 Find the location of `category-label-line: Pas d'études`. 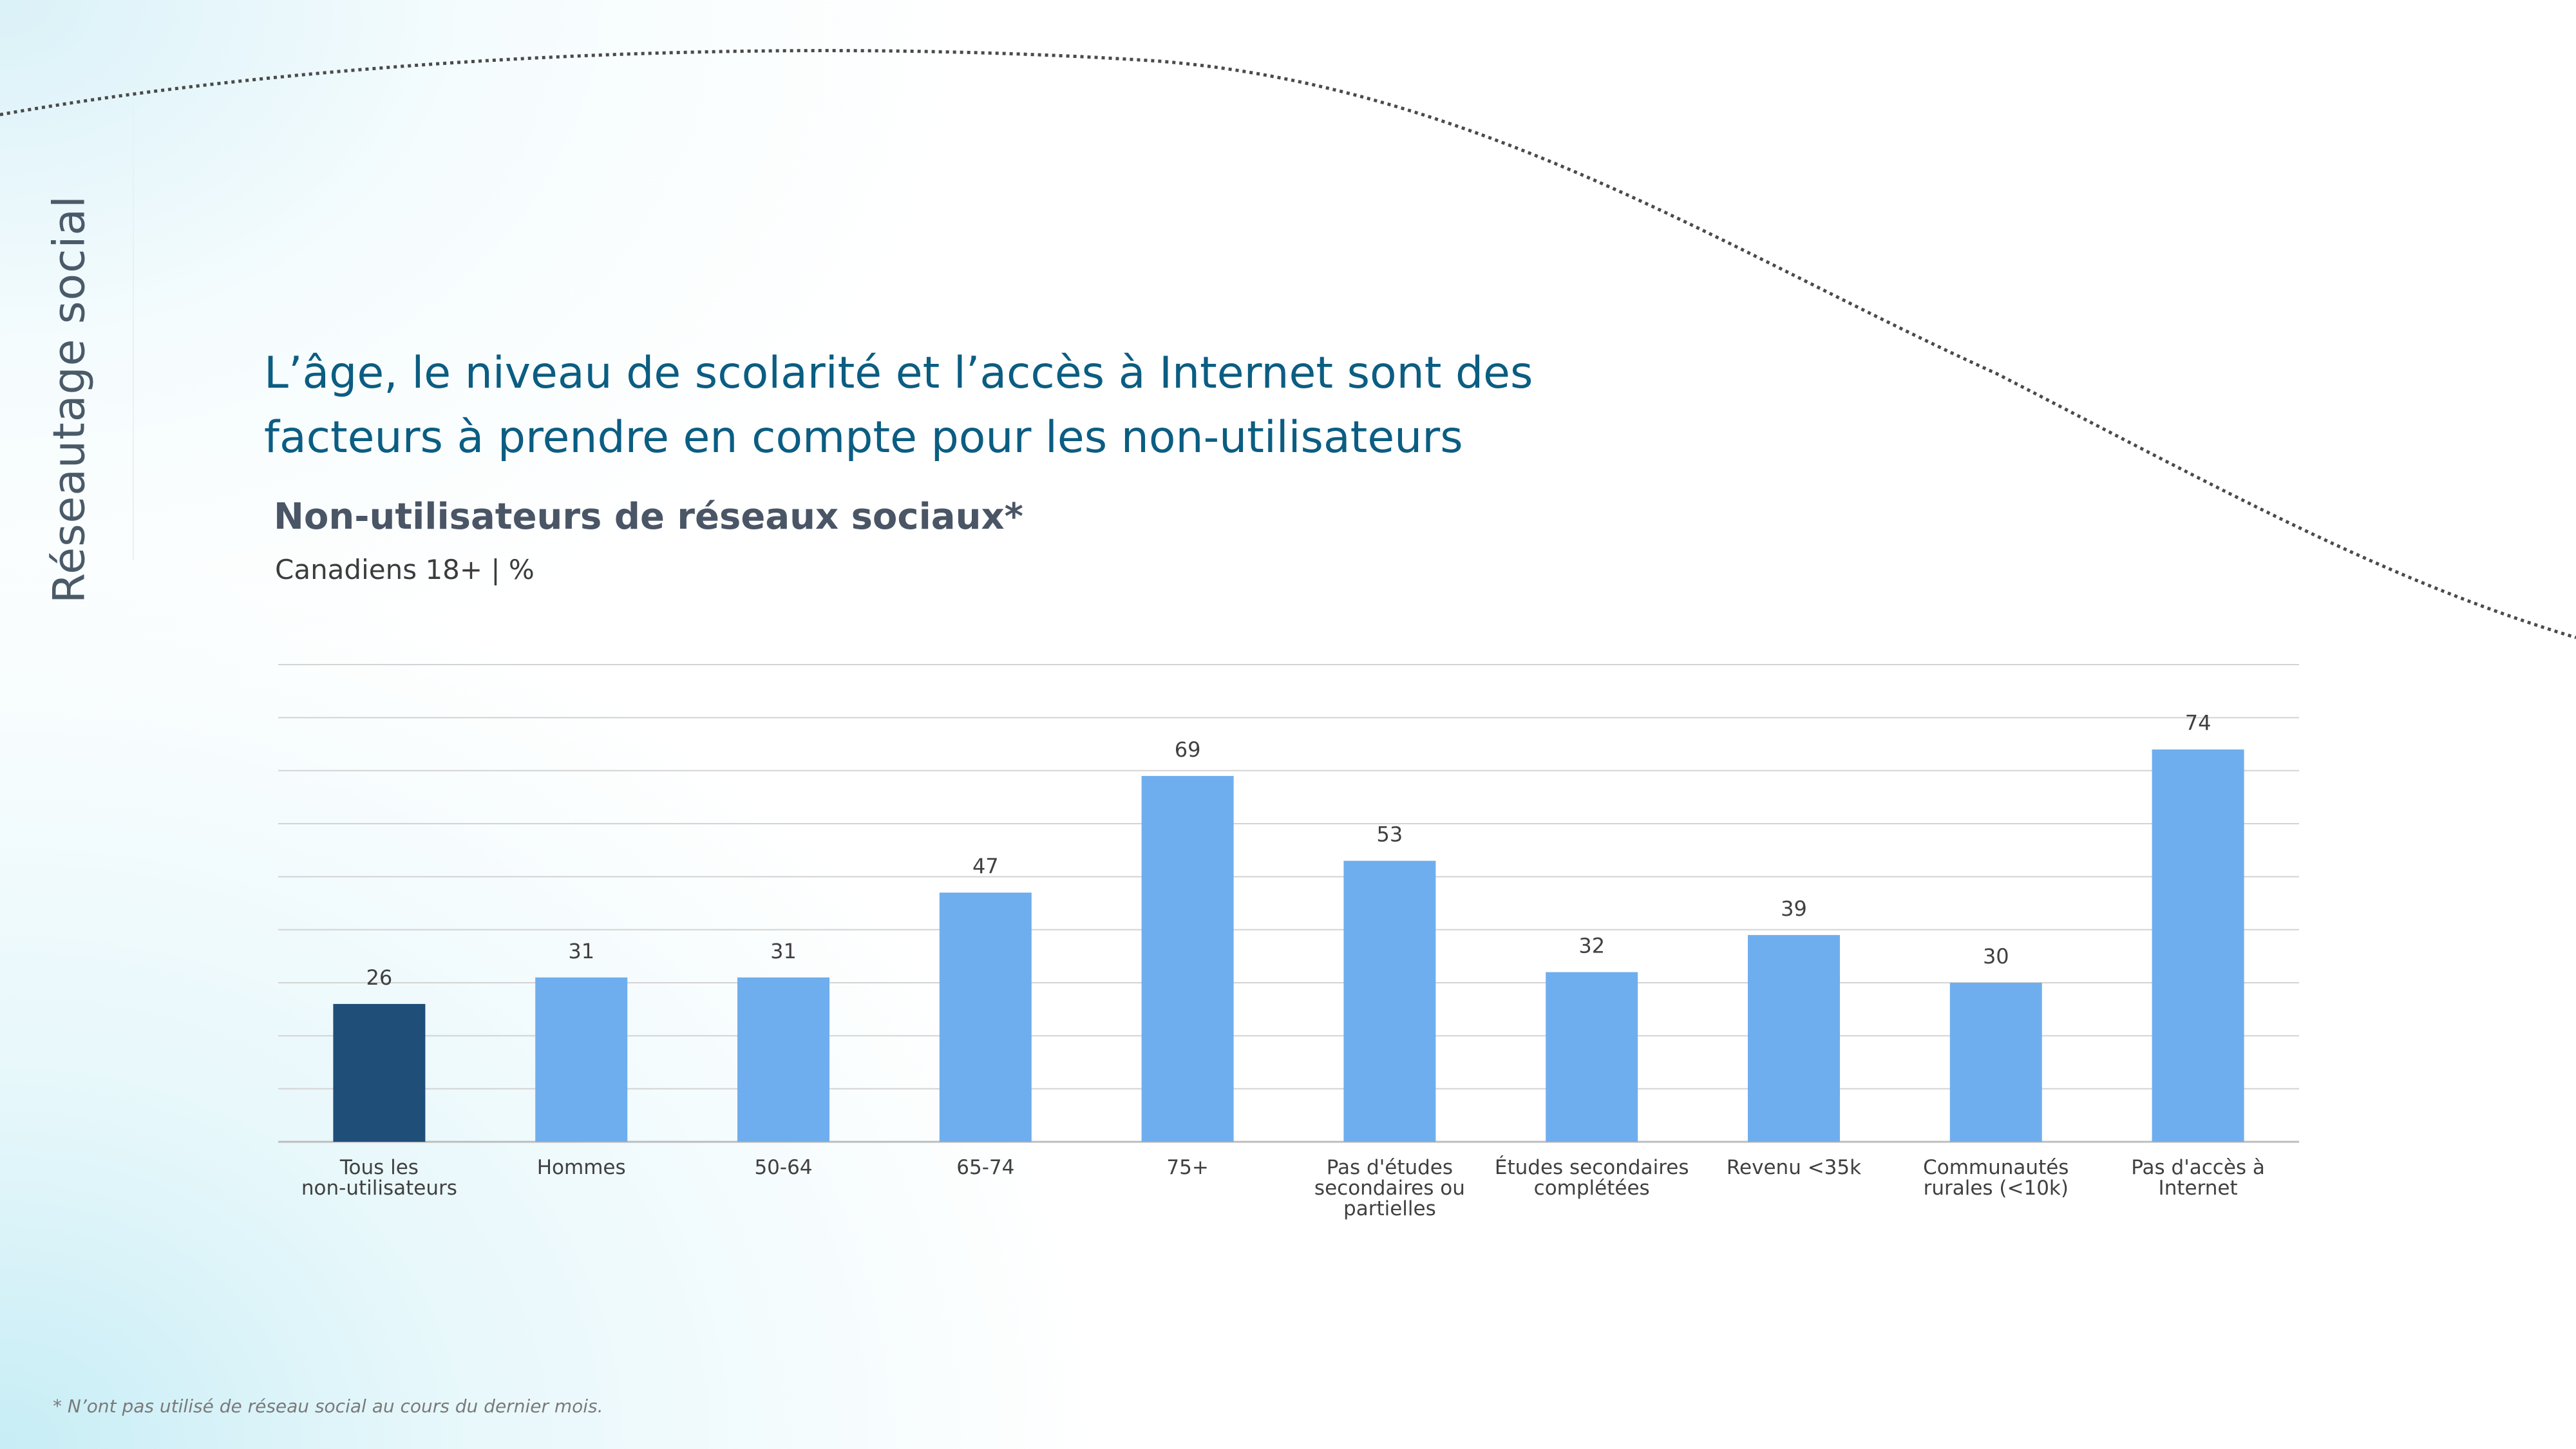

category-label-line: Pas d'études is located at coordinates (1390, 1167).